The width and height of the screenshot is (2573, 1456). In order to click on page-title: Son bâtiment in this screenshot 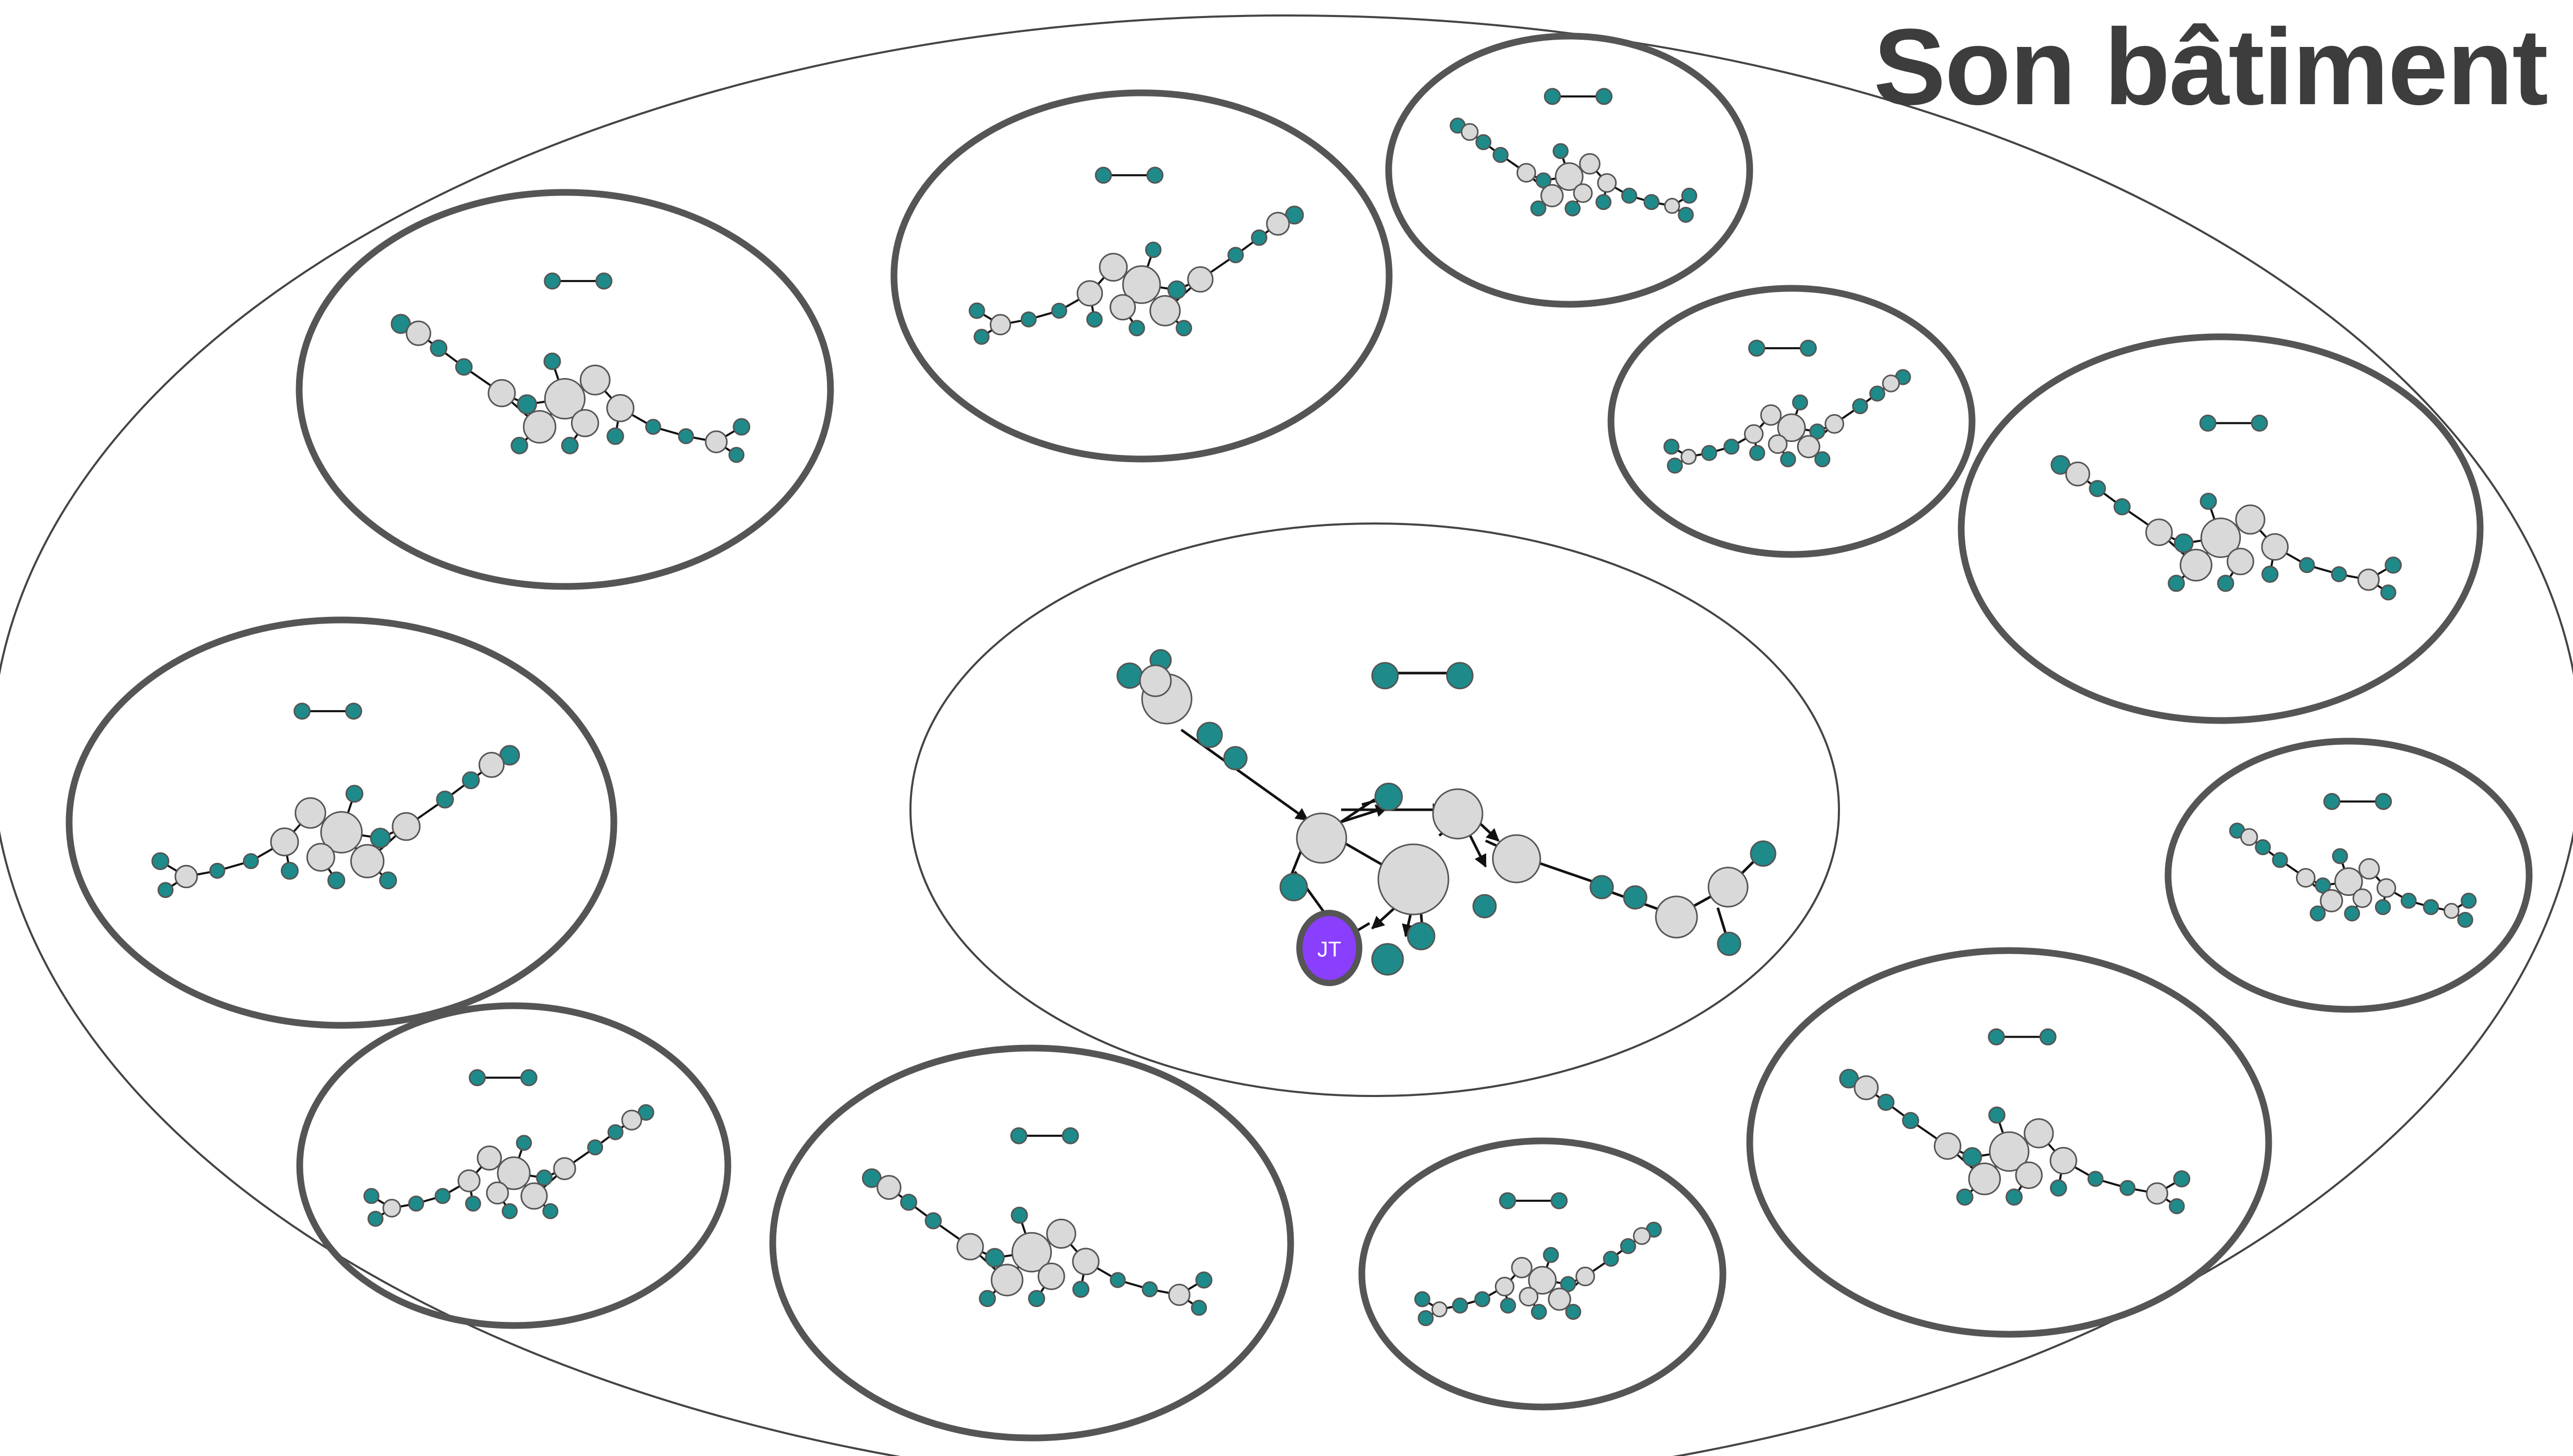, I will do `click(2210, 66)`.